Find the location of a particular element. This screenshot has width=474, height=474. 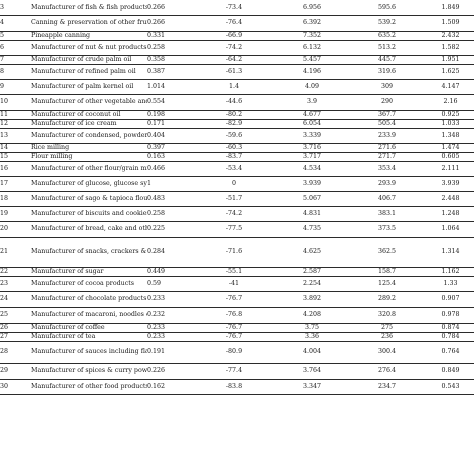

value-col-4: 539.2 is located at coordinates (387, 23).